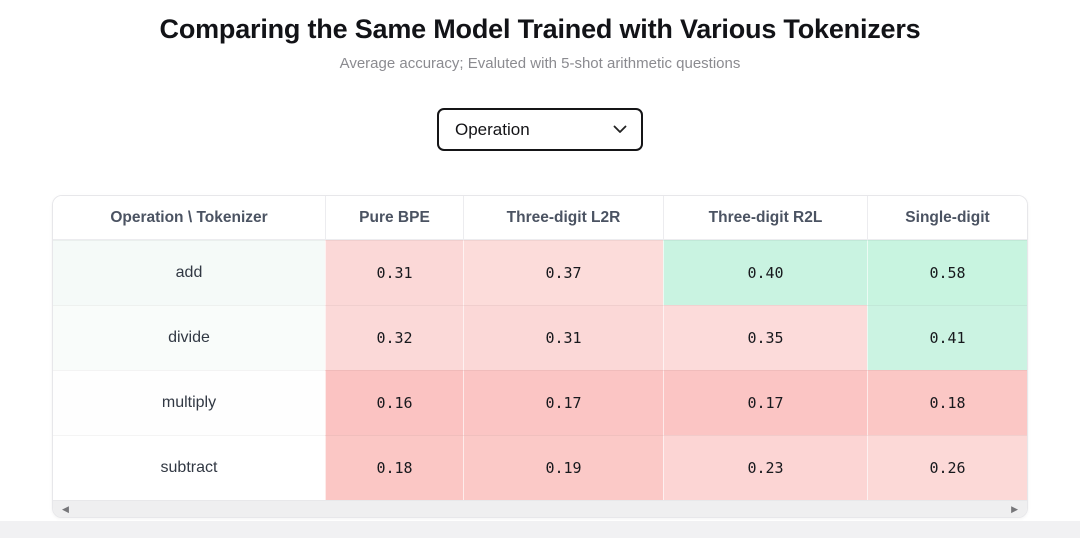 The height and width of the screenshot is (538, 1080). I want to click on table-row-multiply: multiply 0.16 0.17 0.17 0.18, so click(540, 402).